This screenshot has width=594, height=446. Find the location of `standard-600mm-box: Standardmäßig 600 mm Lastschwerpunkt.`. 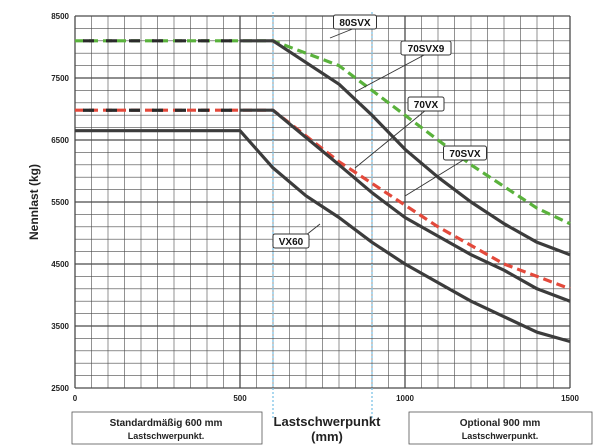

standard-600mm-box: Standardmäßig 600 mm Lastschwerpunkt. is located at coordinates (167, 428).